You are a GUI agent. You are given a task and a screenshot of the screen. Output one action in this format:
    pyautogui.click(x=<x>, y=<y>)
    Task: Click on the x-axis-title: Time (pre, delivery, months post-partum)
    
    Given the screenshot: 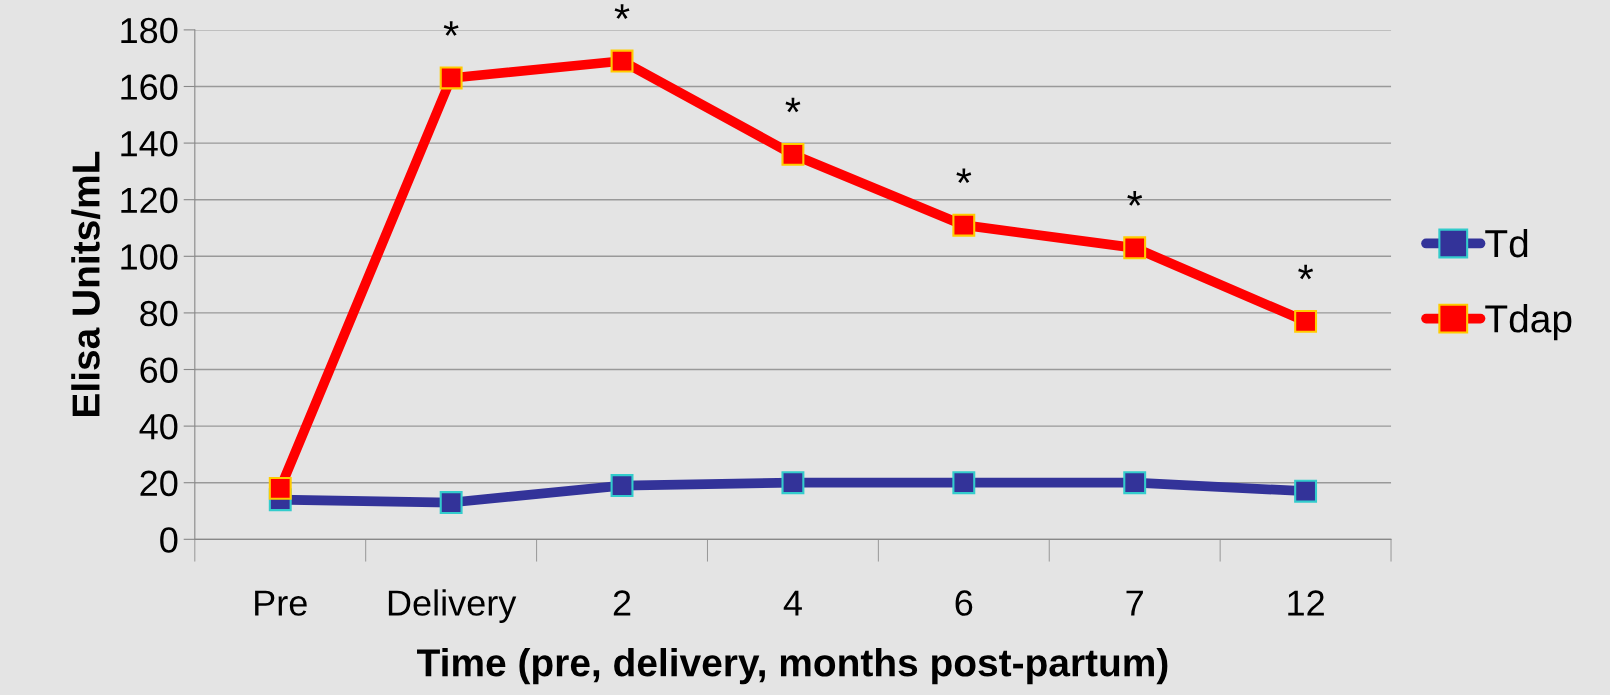 What is the action you would take?
    pyautogui.click(x=792, y=666)
    